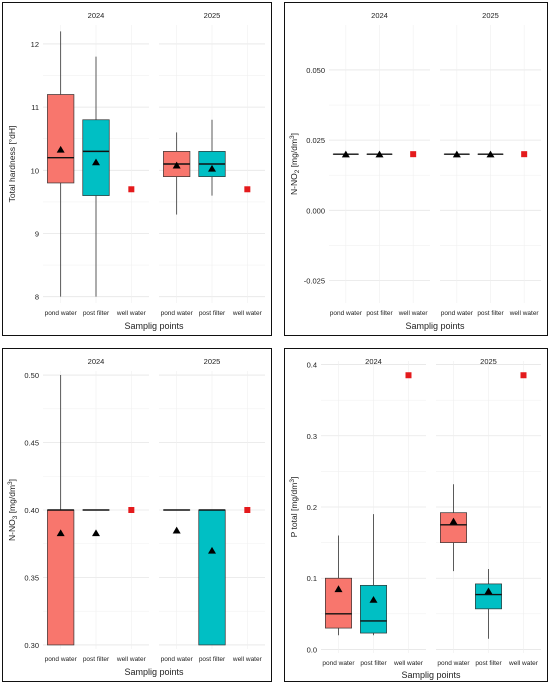 The height and width of the screenshot is (684, 550). What do you see at coordinates (37, 234) in the screenshot?
I see `y-tick-label: 9` at bounding box center [37, 234].